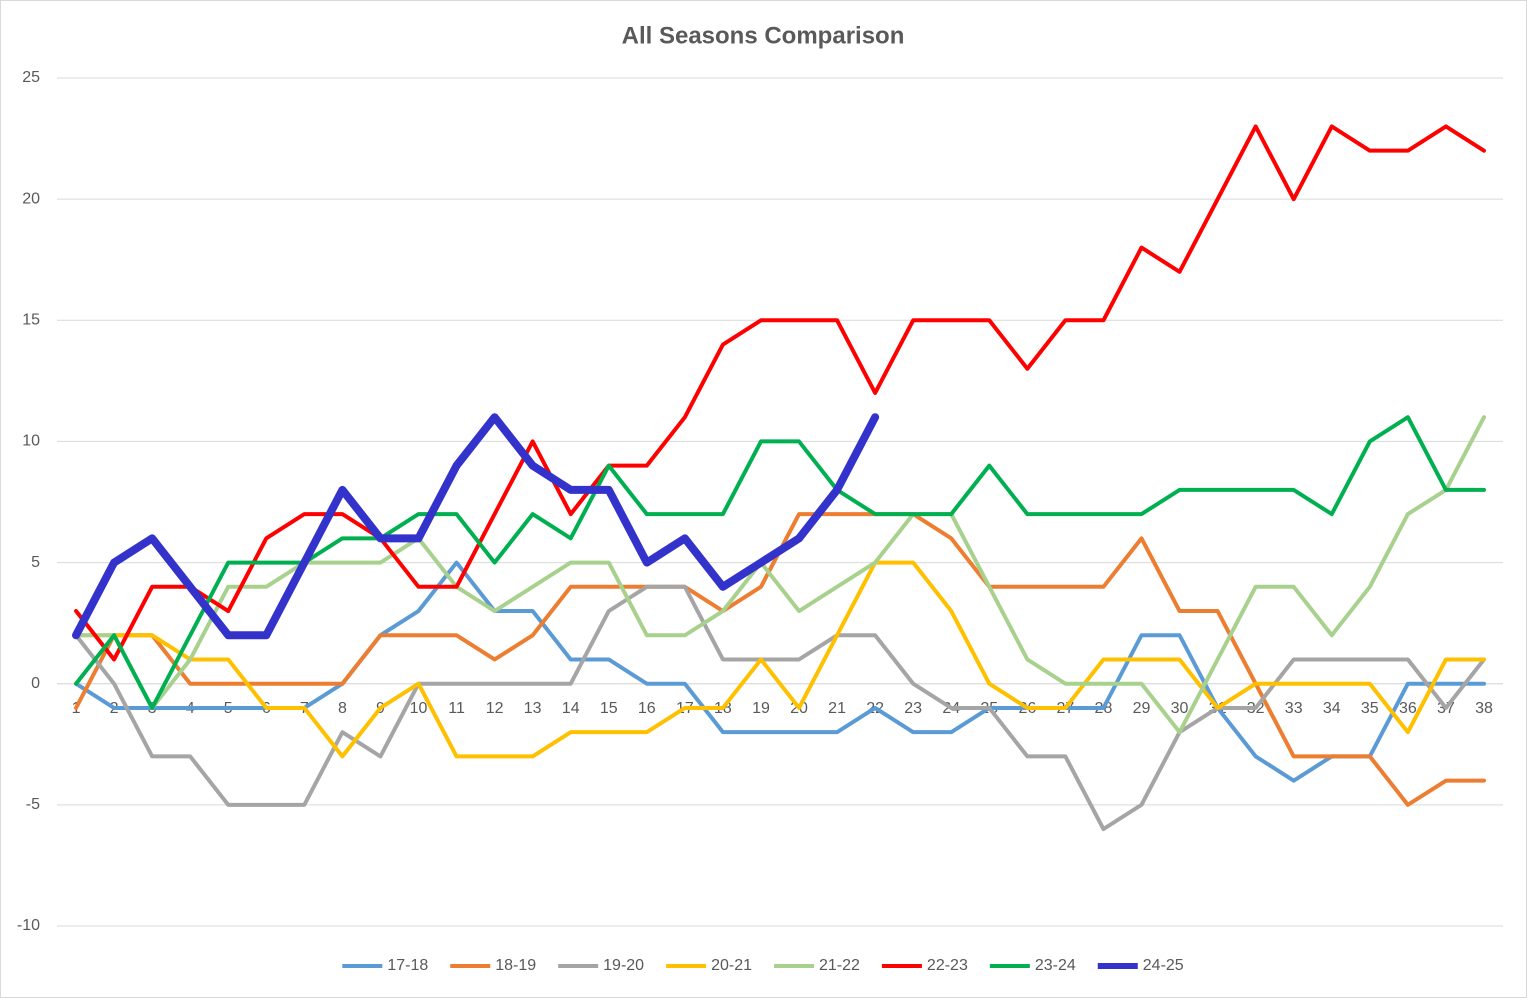 This screenshot has width=1527, height=998. I want to click on y-tick-label: -5, so click(33, 804).